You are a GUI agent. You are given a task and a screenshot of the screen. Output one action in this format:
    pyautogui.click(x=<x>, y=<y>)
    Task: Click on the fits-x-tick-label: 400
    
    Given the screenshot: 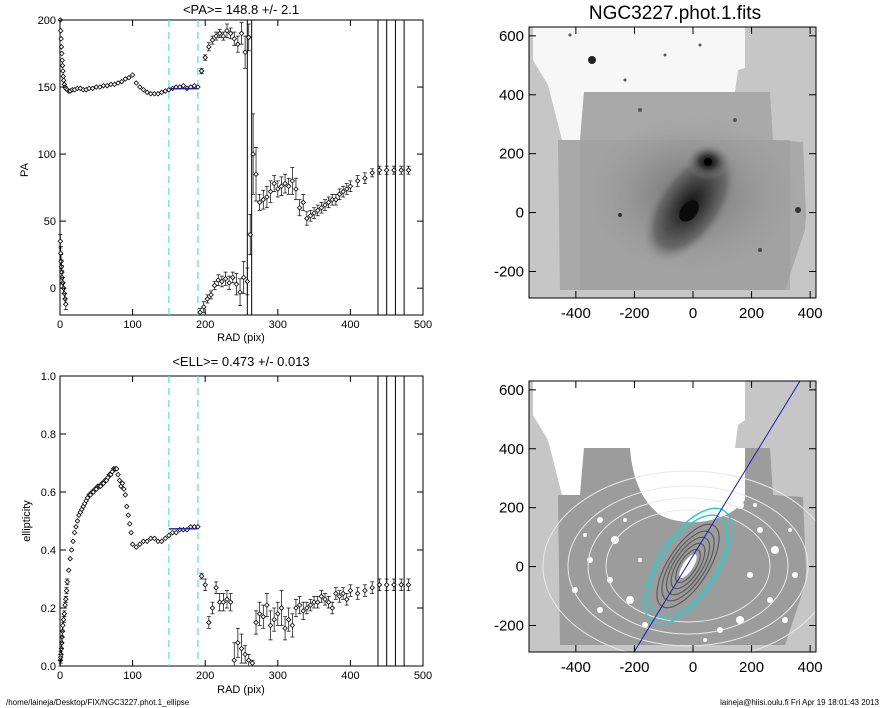 What is the action you would take?
    pyautogui.click(x=810, y=313)
    